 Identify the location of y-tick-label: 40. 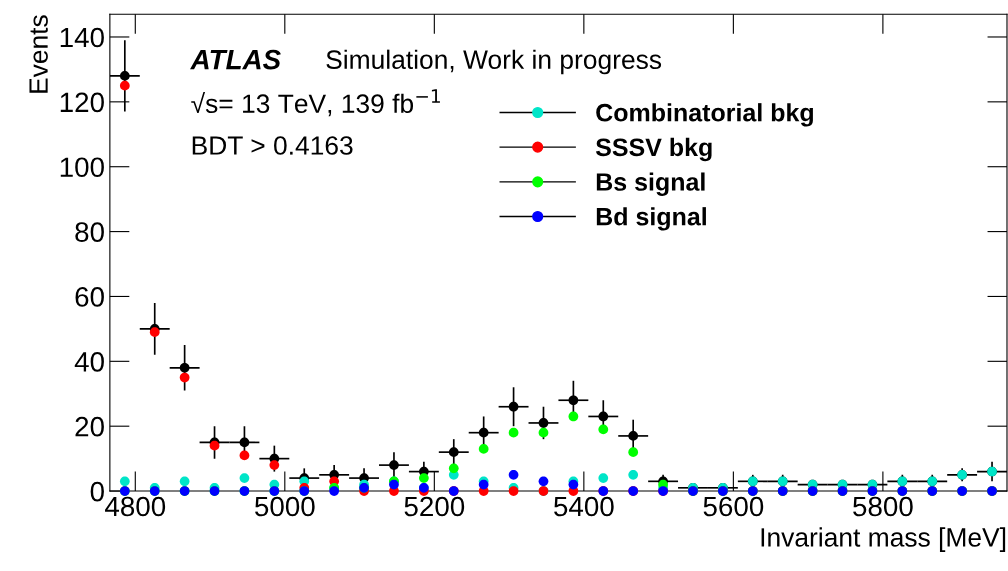
(89, 361).